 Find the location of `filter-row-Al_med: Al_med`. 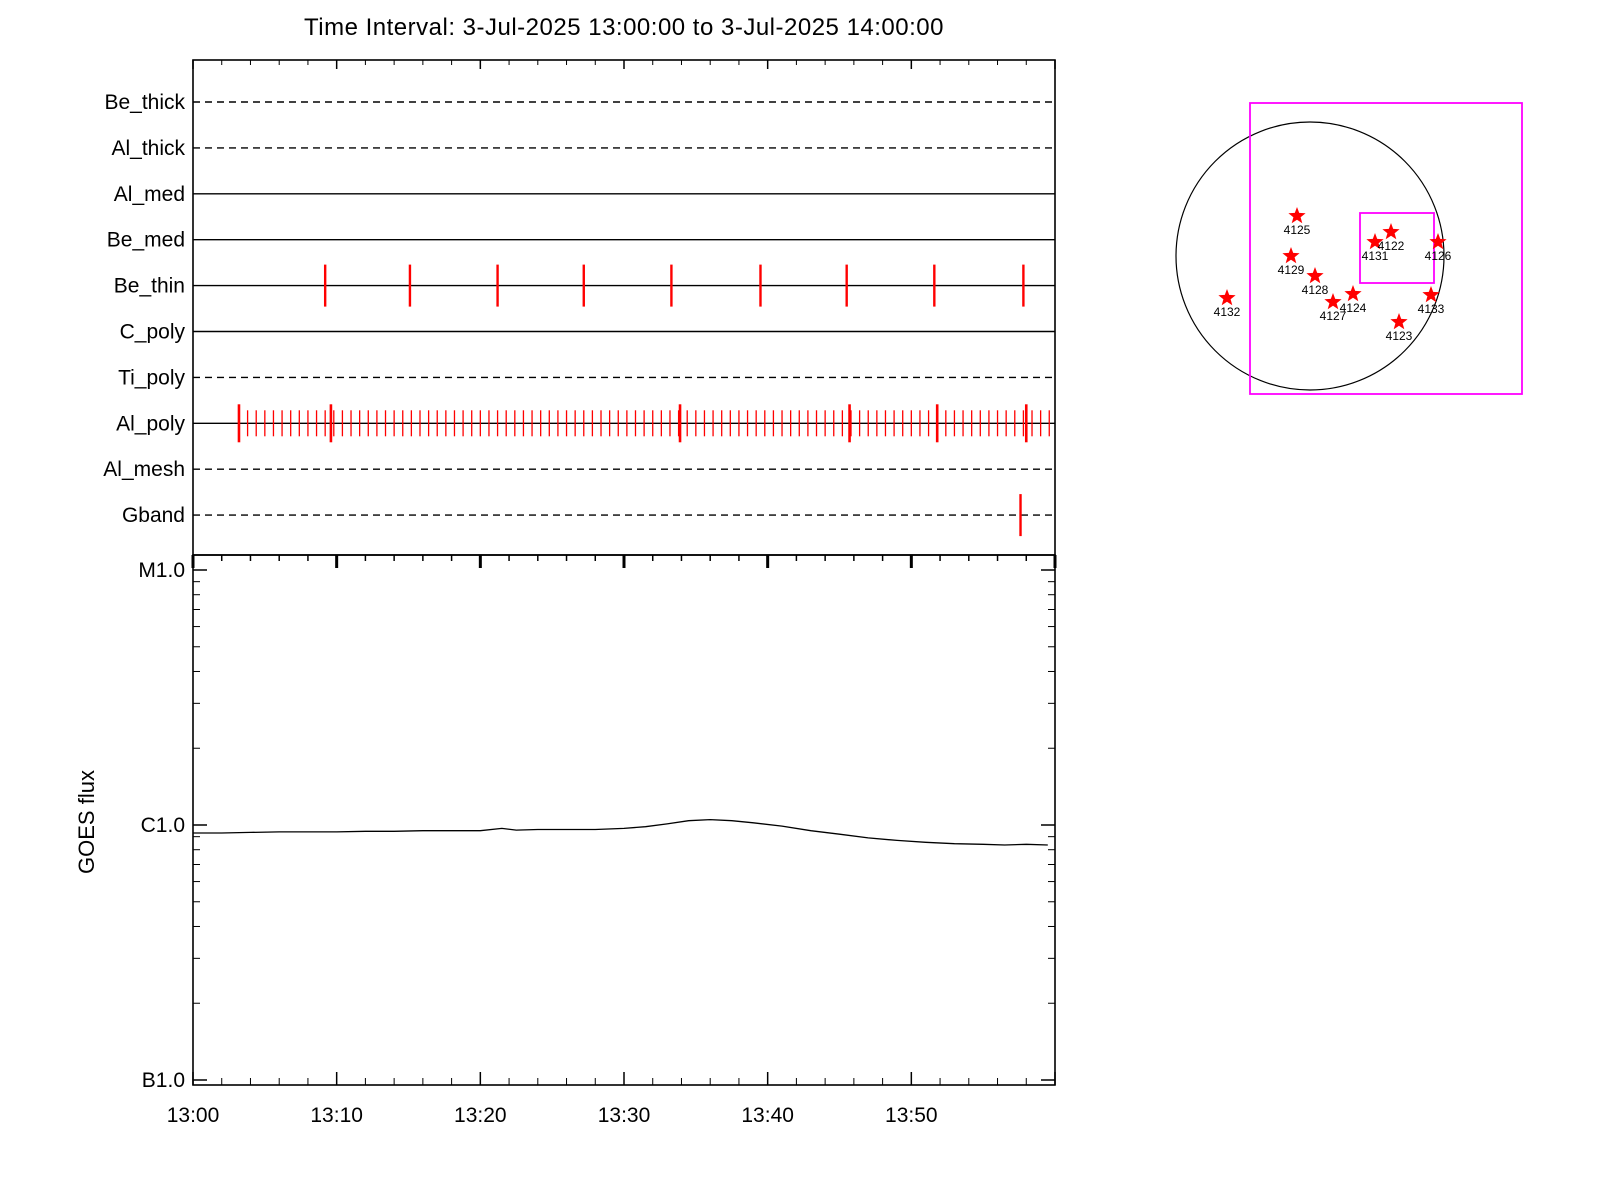

filter-row-Al_med: Al_med is located at coordinates (584, 194).